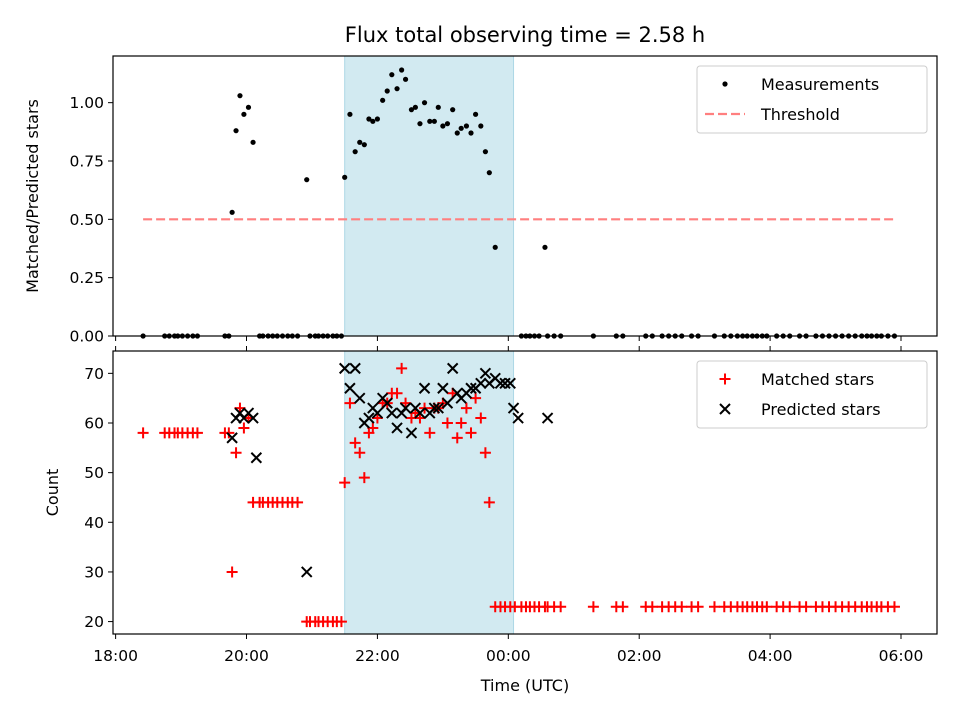 The width and height of the screenshot is (960, 720). Describe the element at coordinates (800, 114) in the screenshot. I see `legend-label-threshold: Threshold` at that location.